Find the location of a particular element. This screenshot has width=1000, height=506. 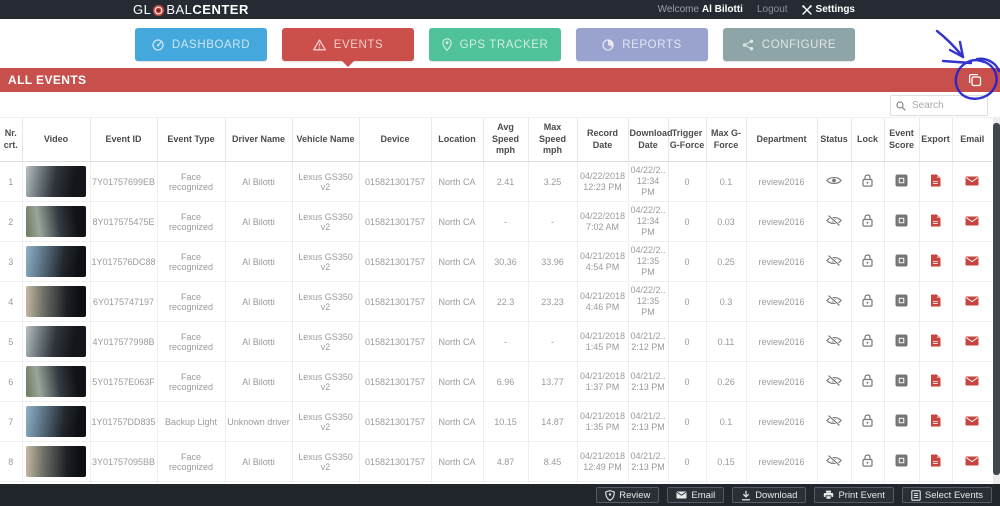

search-input is located at coordinates (942, 105).